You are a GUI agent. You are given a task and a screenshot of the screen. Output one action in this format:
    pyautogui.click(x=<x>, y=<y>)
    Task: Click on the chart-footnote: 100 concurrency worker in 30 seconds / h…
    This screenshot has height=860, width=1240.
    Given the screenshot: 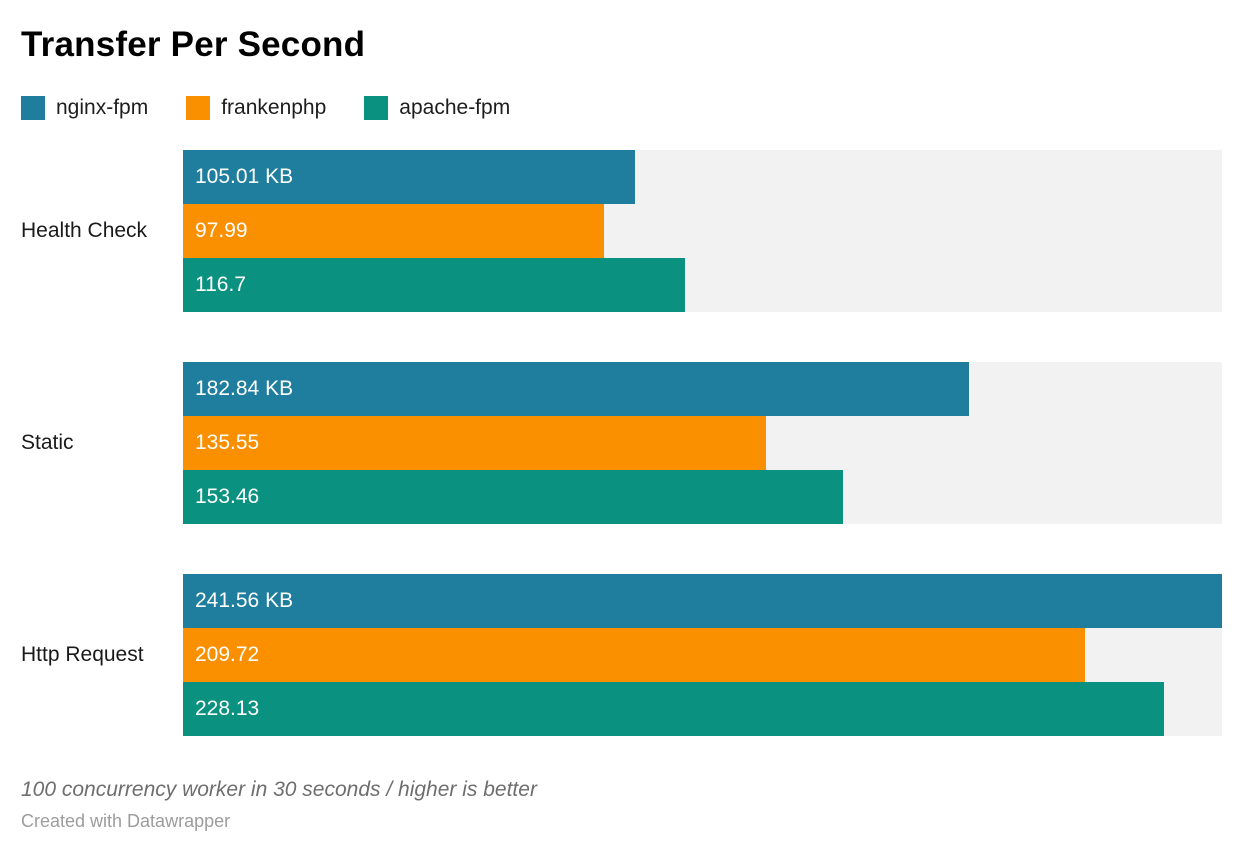 What is the action you would take?
    pyautogui.click(x=279, y=789)
    